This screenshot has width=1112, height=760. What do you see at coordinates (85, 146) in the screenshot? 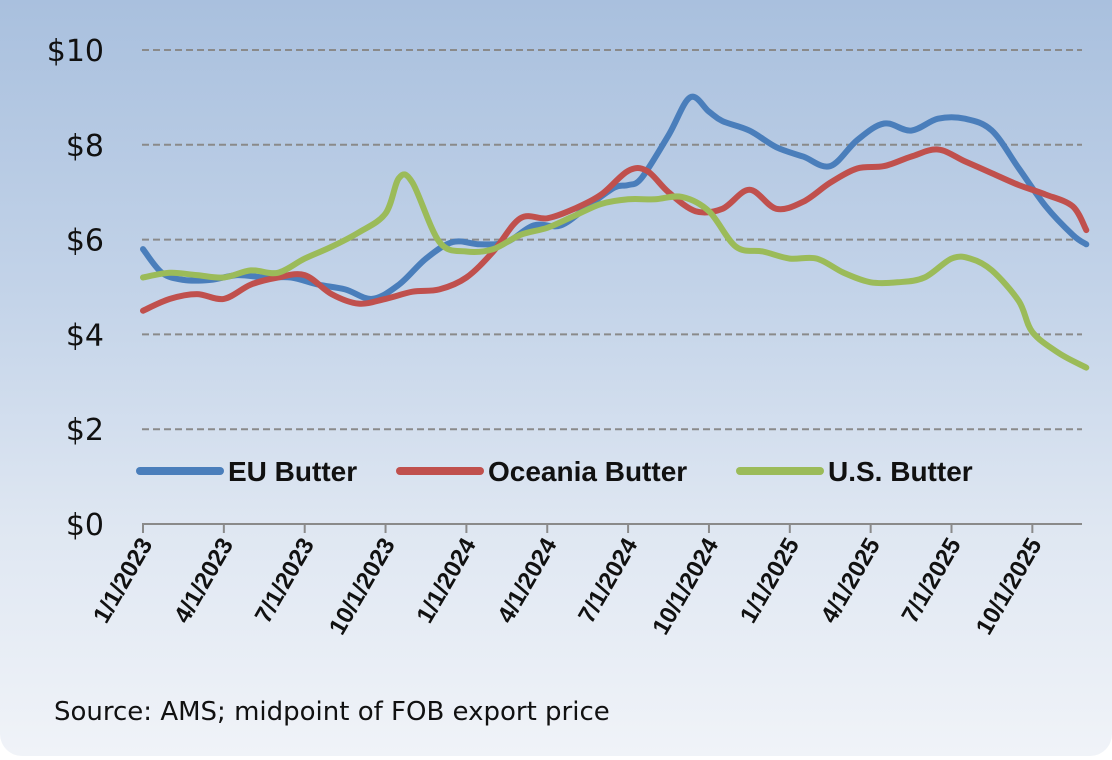
I see `y-tick-label: $8` at bounding box center [85, 146].